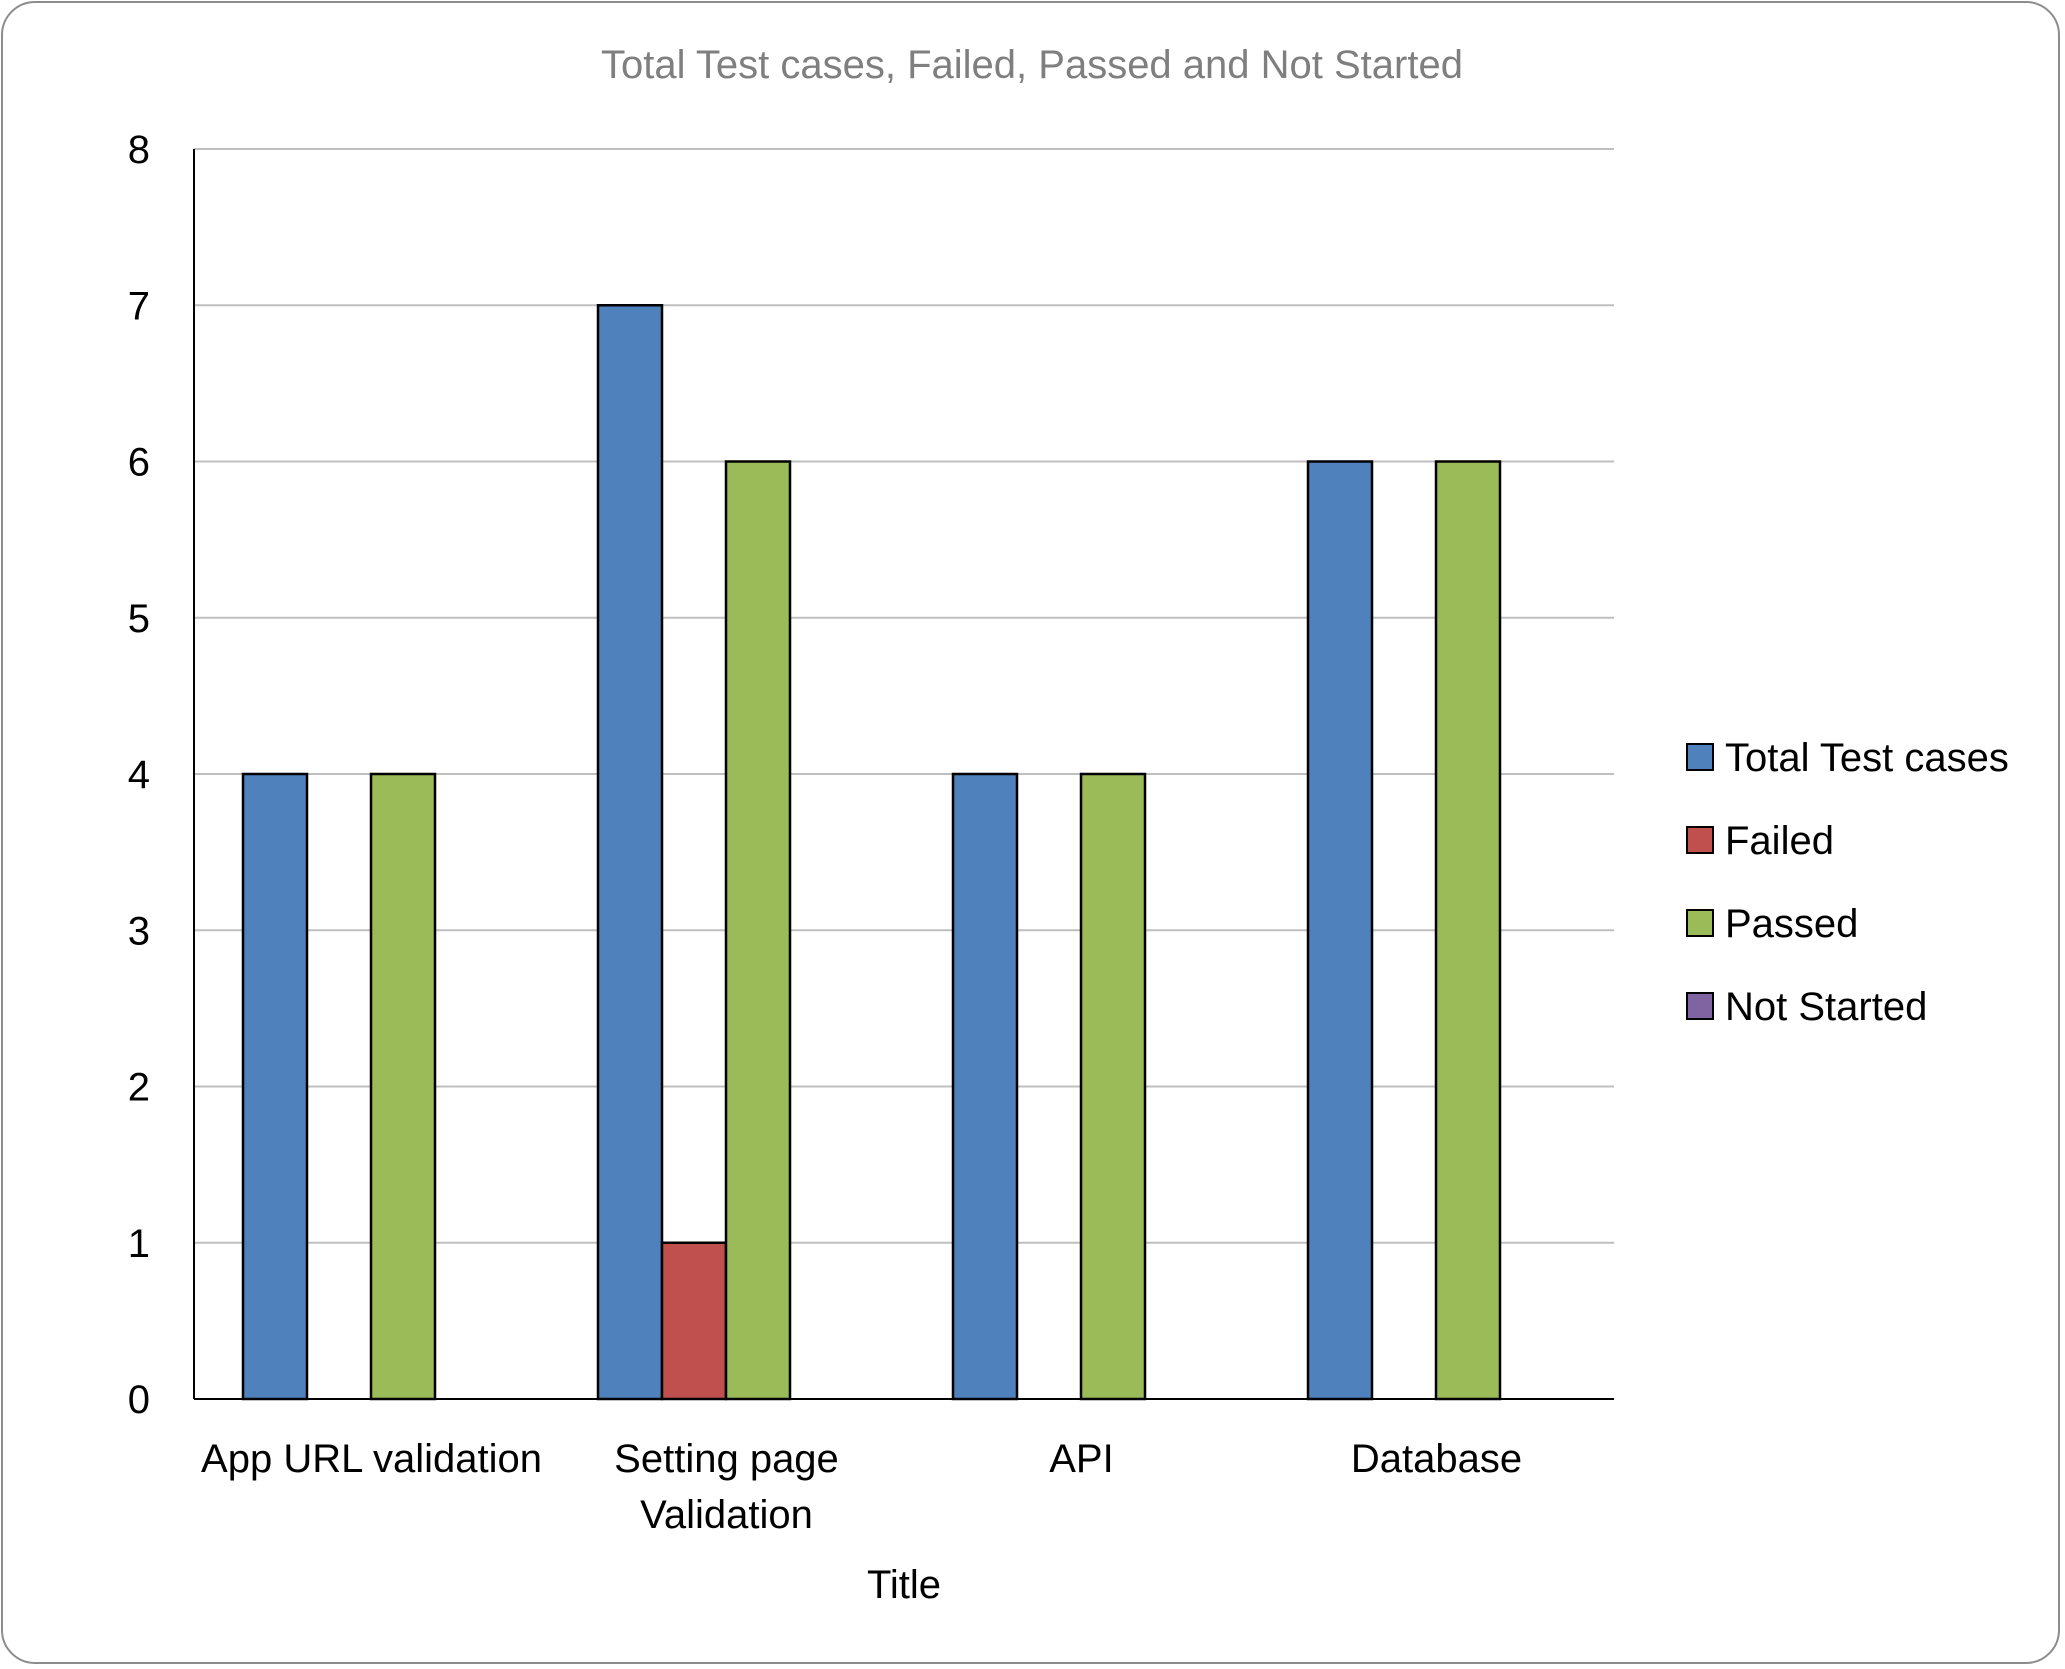  I want to click on y-tick-label: 4, so click(139, 775).